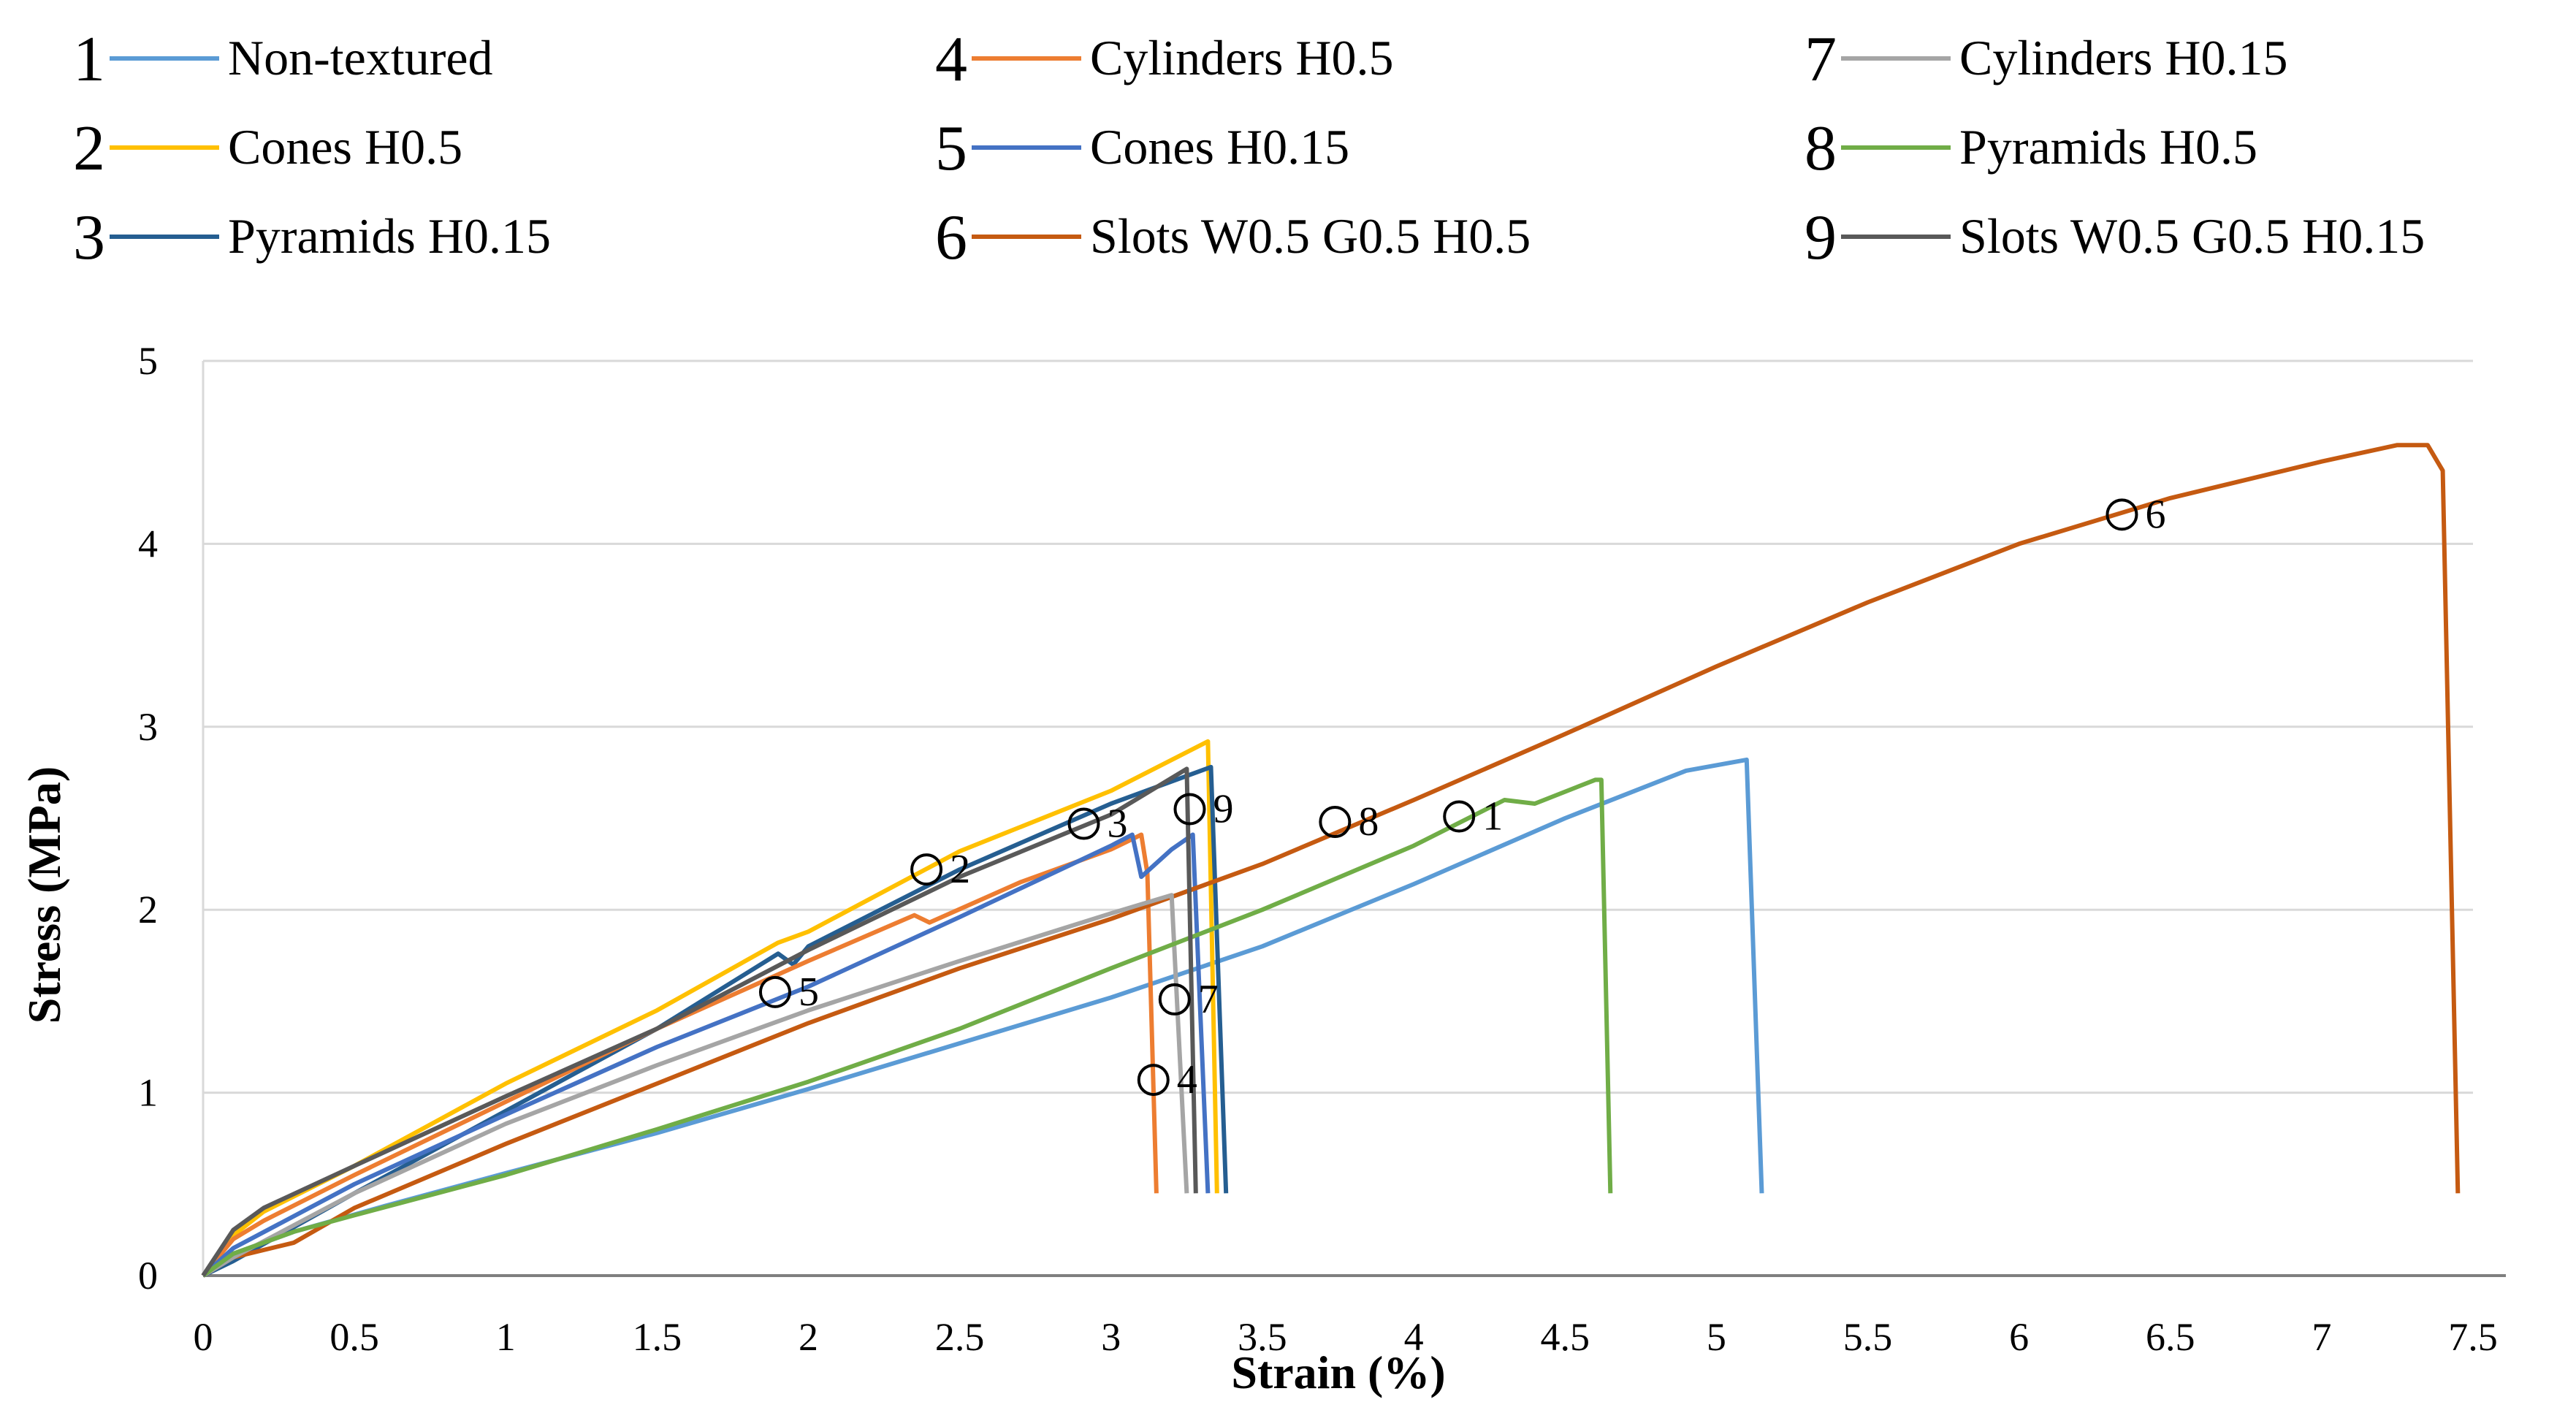 The width and height of the screenshot is (2576, 1402). Describe the element at coordinates (204, 1337) in the screenshot. I see `x-tick-label: 0` at that location.